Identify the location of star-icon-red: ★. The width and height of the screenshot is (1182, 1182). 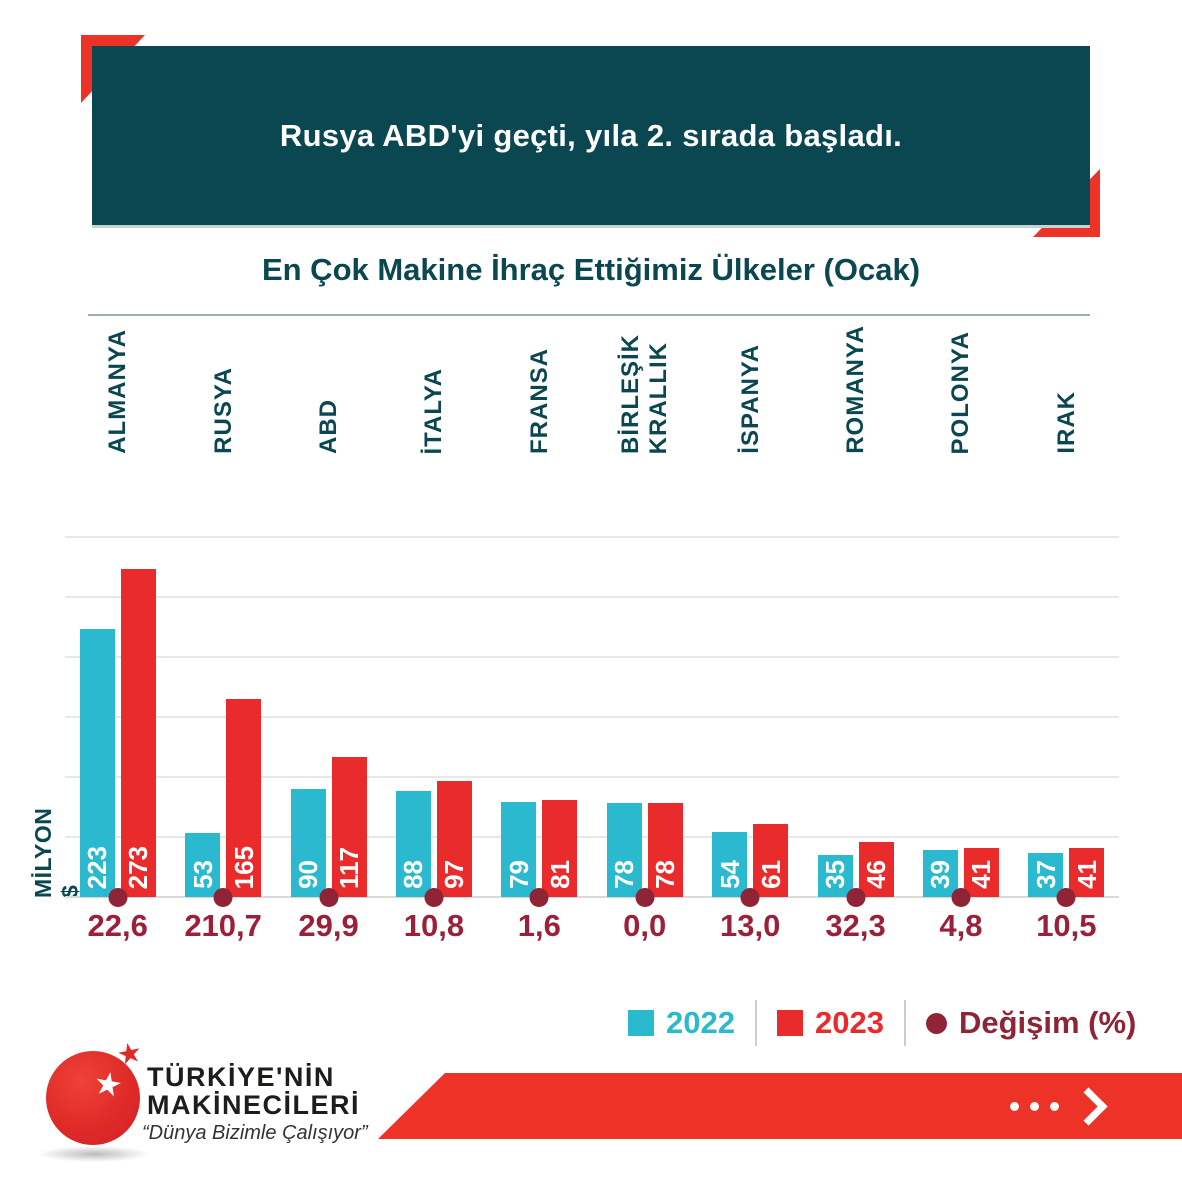
(129, 1053).